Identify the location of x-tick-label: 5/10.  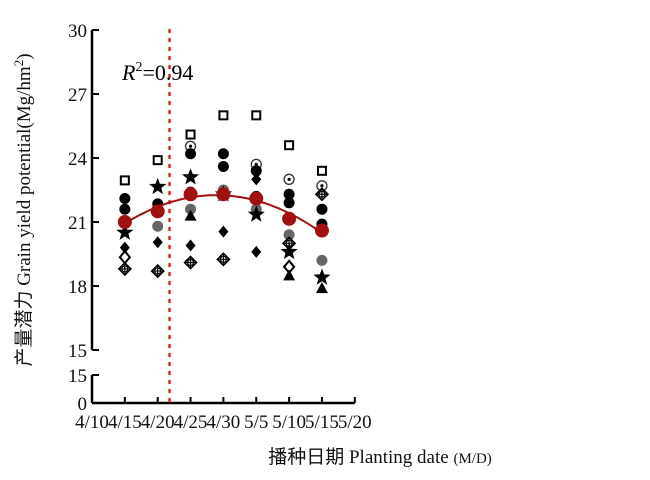
(289, 422).